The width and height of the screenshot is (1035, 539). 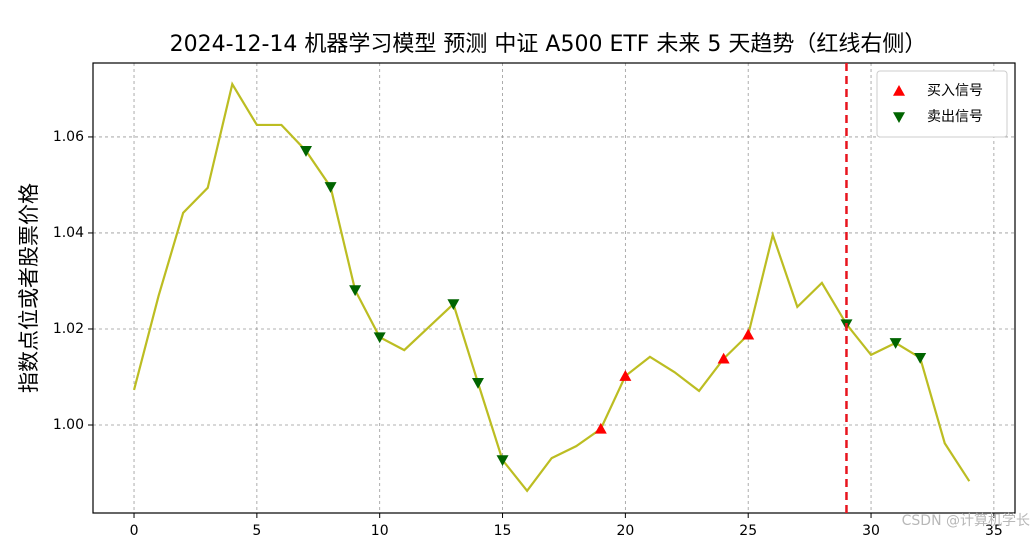 What do you see at coordinates (748, 531) in the screenshot?
I see `x-tick-label: 25` at bounding box center [748, 531].